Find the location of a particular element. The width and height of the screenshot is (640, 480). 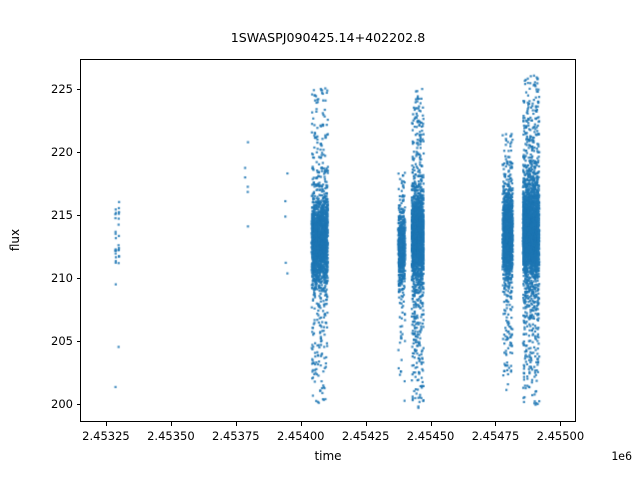

x-axis-offset-label: 1e6 is located at coordinates (621, 456).